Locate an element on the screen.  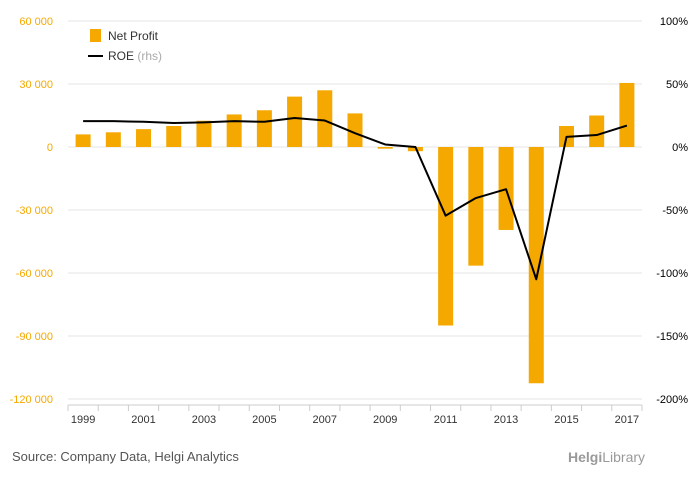
x-tick-label: 2011 is located at coordinates (446, 420).